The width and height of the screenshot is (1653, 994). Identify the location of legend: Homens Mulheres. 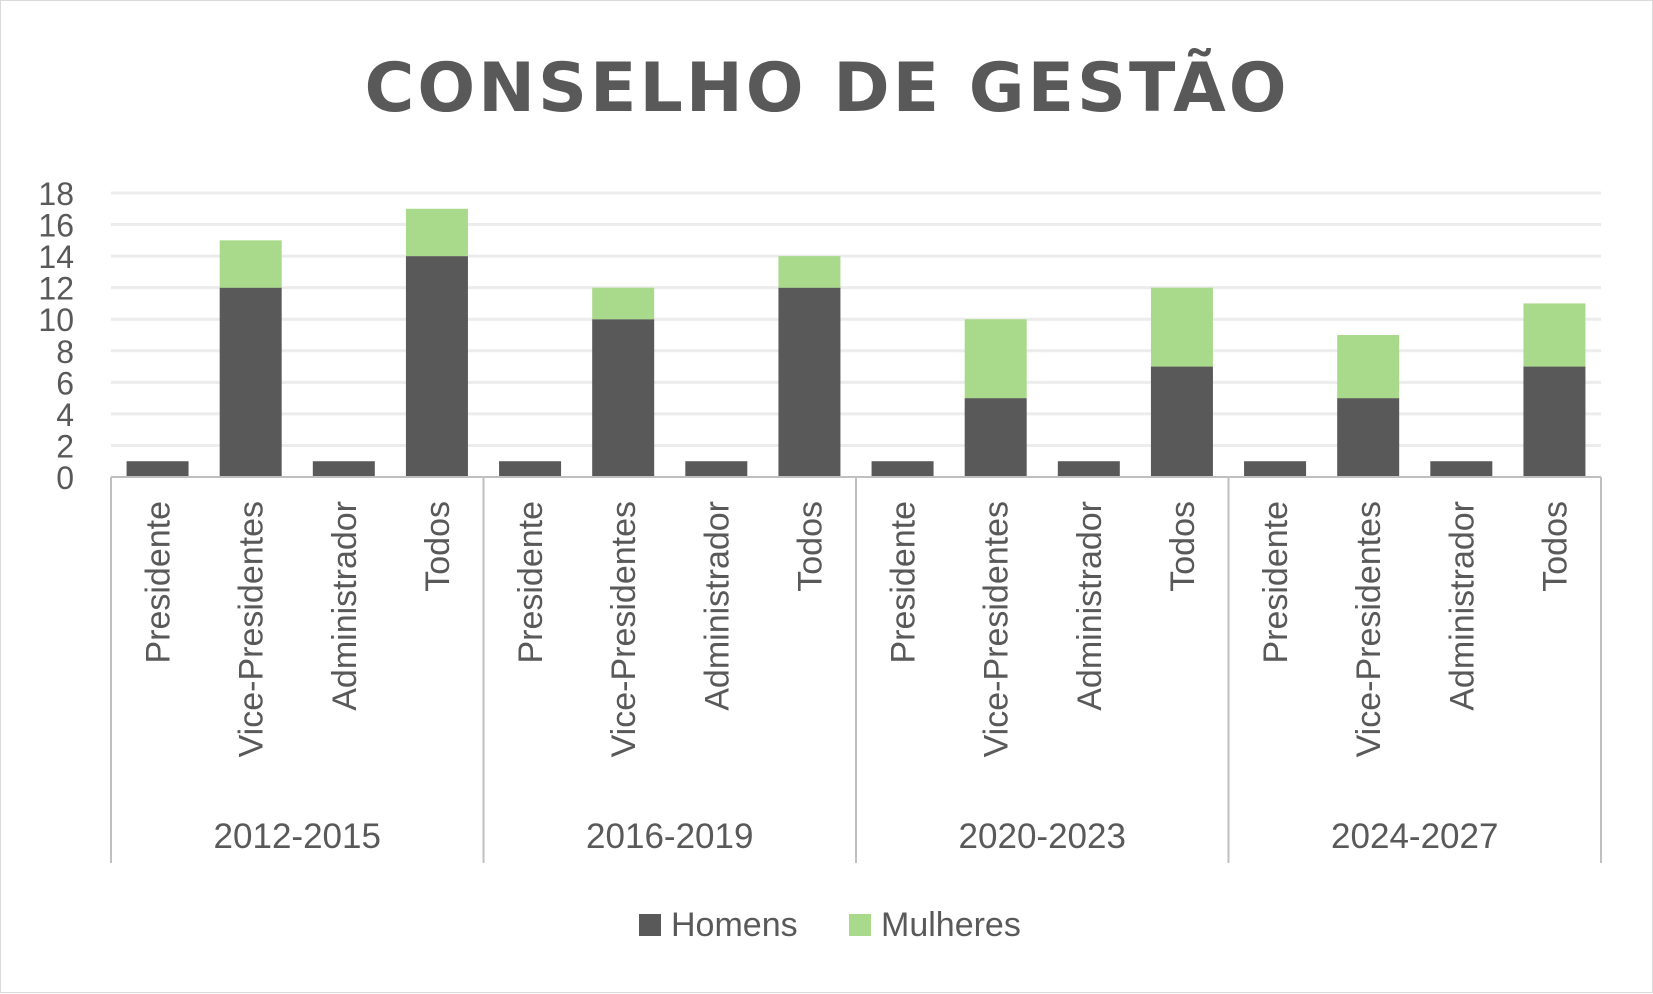
(830, 925).